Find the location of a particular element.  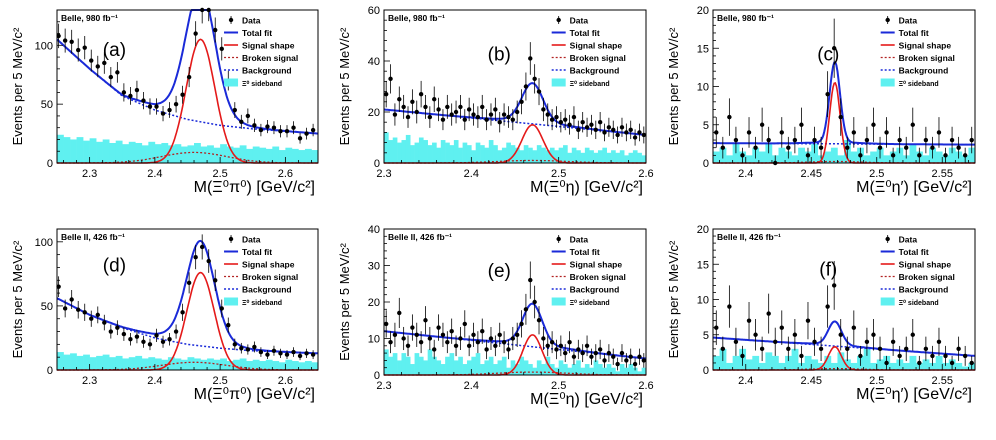

x-tick-label: 2.45 is located at coordinates (811, 174).